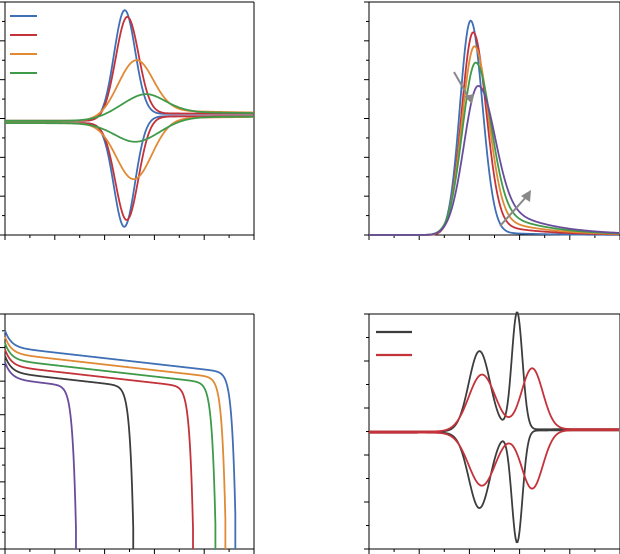 The image size is (620, 554). What do you see at coordinates (463, 87) in the screenshot?
I see `tr-arrow-down` at bounding box center [463, 87].